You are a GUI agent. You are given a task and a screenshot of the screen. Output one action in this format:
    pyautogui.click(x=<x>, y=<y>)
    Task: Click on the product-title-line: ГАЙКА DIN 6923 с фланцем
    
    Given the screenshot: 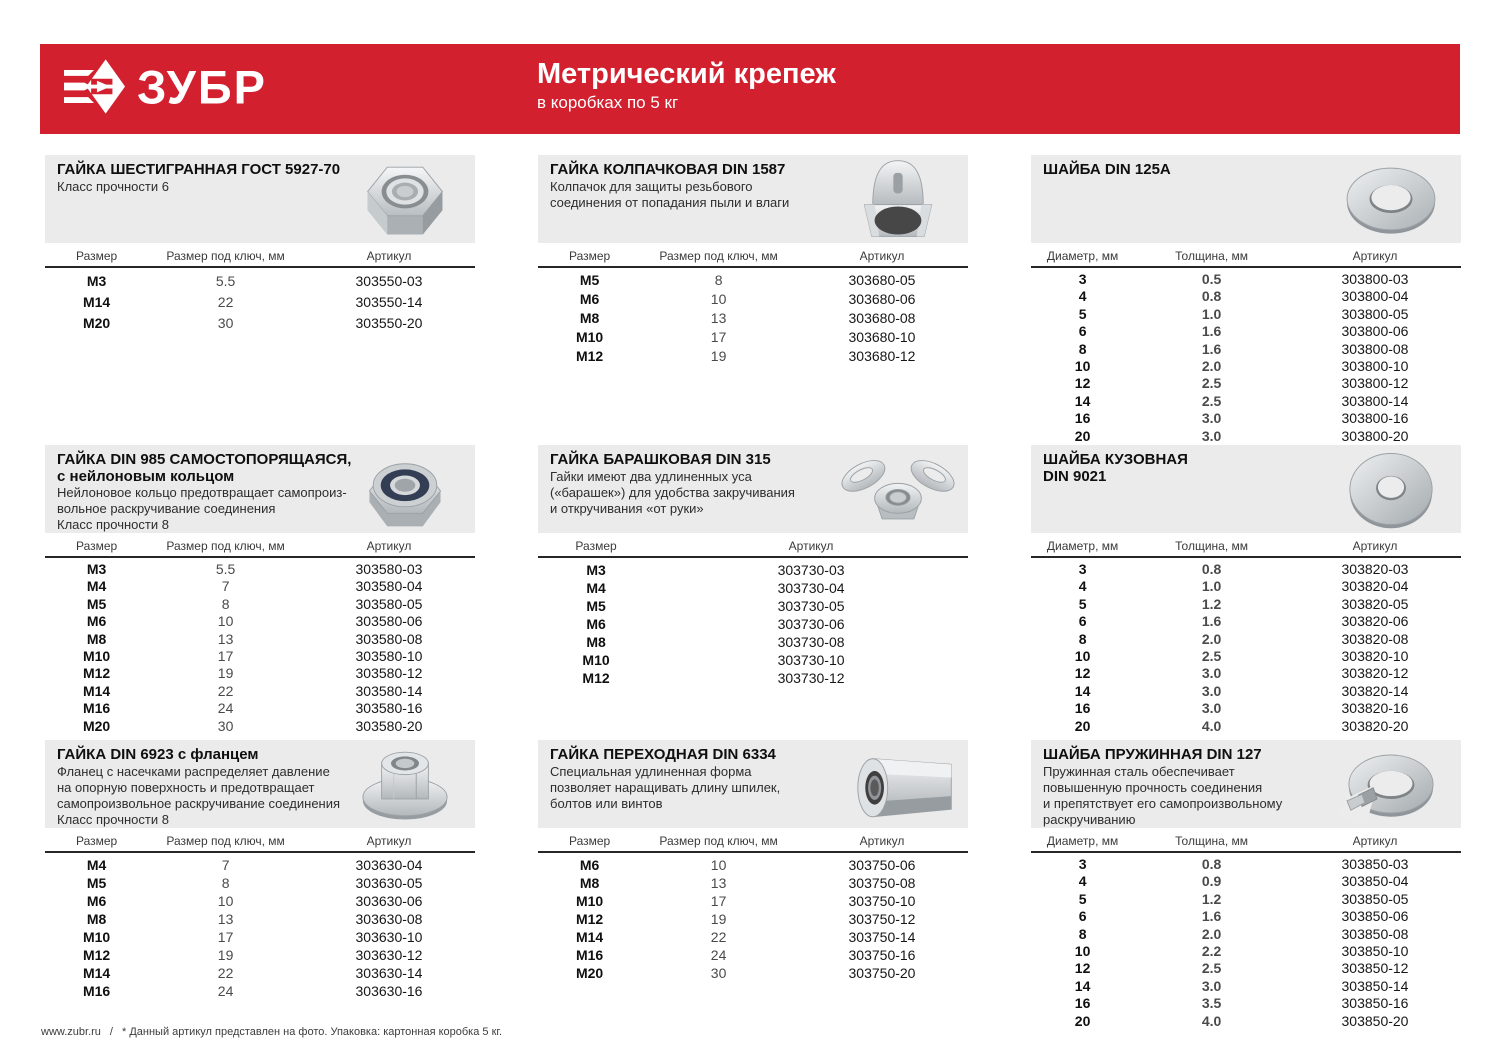 What is the action you would take?
    pyautogui.click(x=158, y=754)
    